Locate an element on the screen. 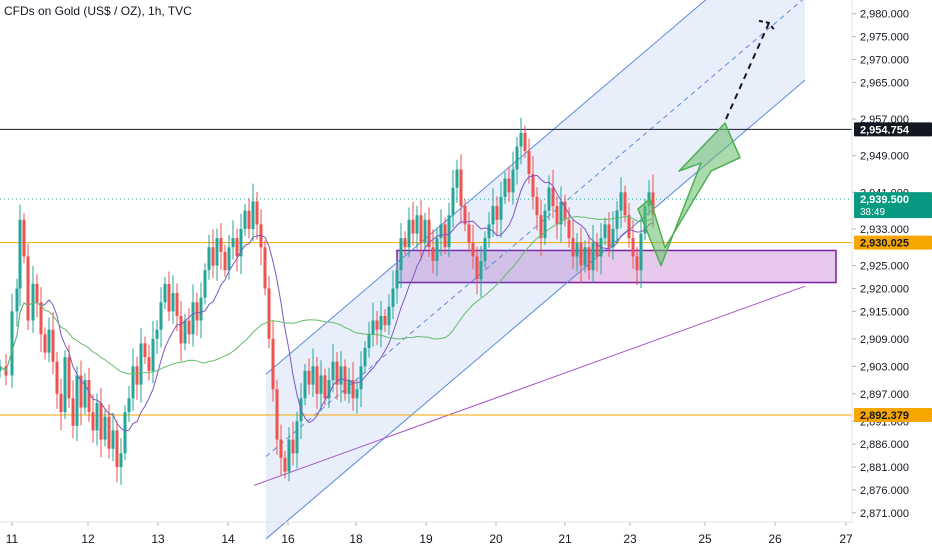 This screenshot has height=555, width=932. price-label-value: 2,939.500 is located at coordinates (884, 200).